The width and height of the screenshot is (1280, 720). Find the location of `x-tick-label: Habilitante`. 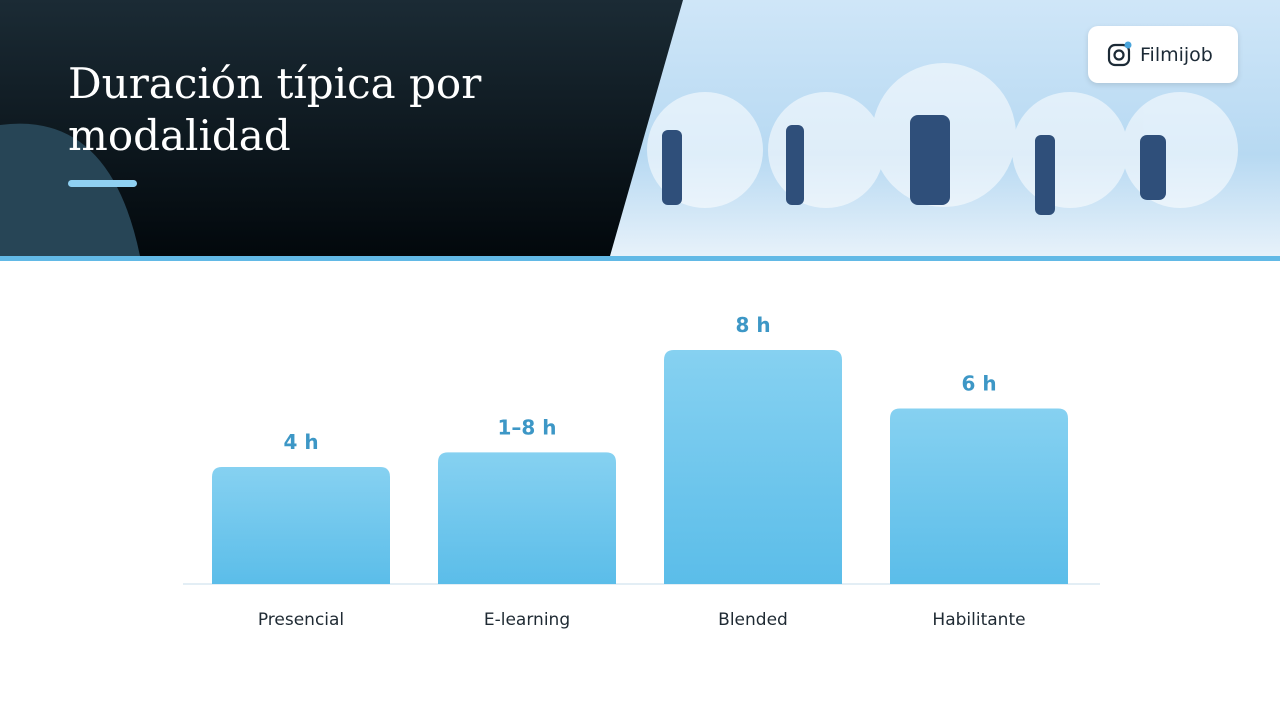

x-tick-label: Habilitante is located at coordinates (978, 620).